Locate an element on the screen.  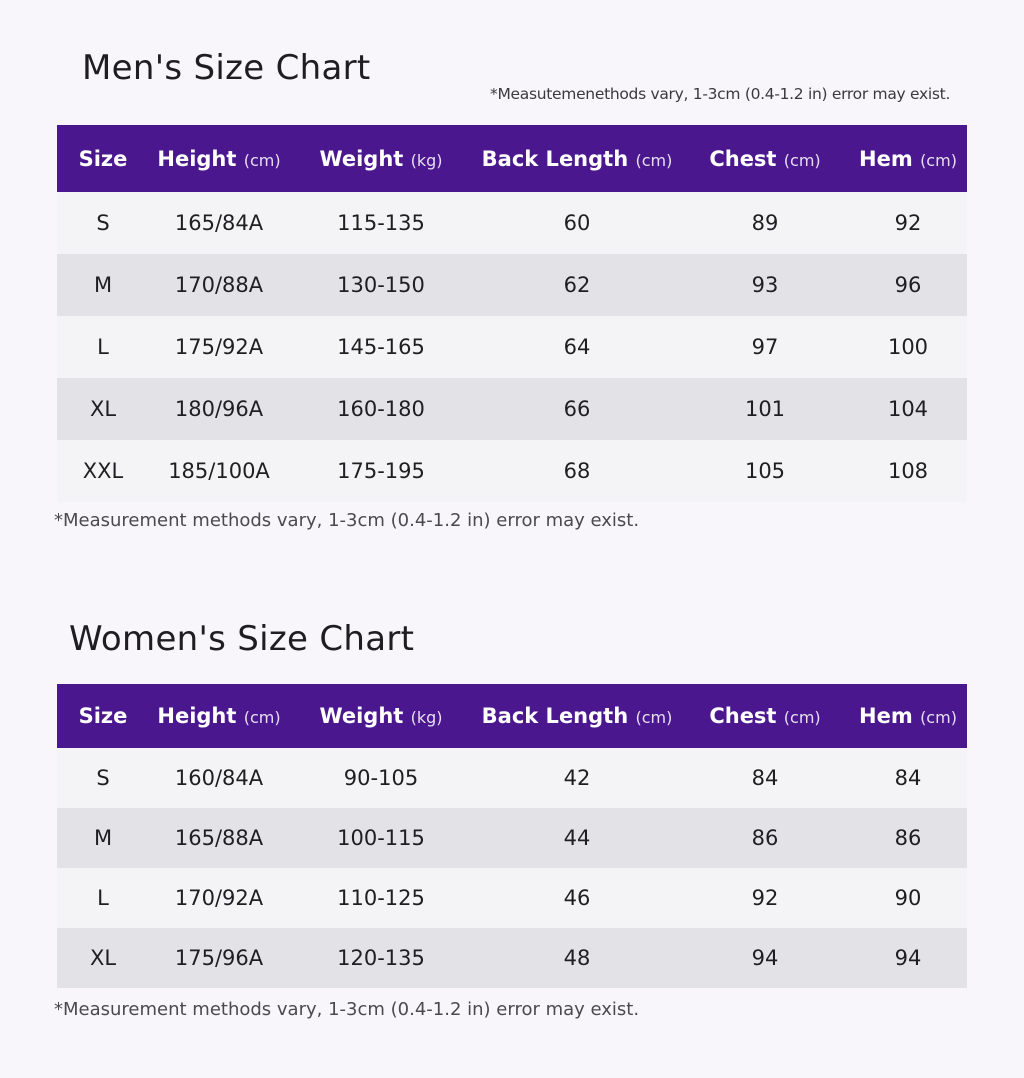
cell-chest: 101 is located at coordinates (765, 409).